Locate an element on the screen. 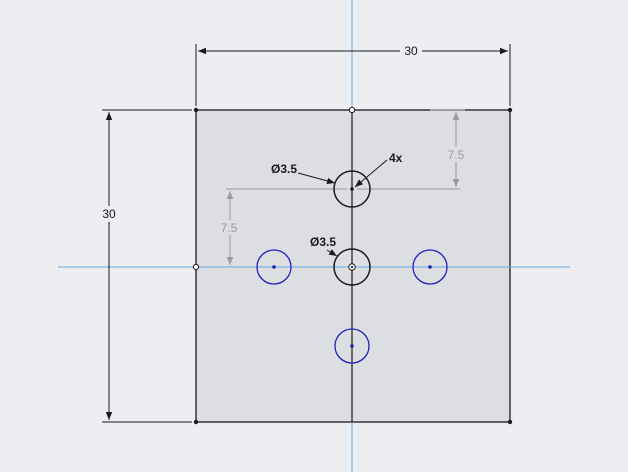  width-dimension-label: 30 is located at coordinates (411, 51).